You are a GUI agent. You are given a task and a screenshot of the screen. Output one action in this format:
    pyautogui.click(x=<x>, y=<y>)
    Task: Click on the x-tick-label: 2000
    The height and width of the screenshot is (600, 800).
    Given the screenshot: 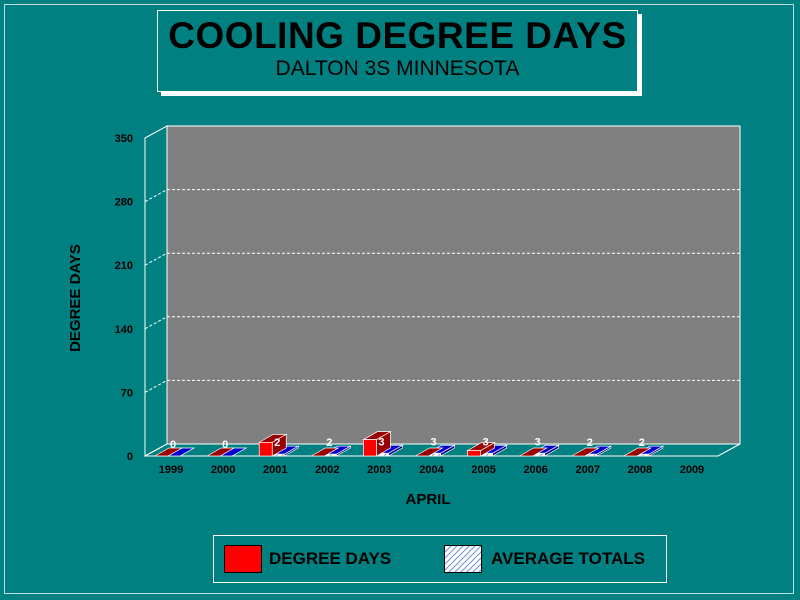 What is the action you would take?
    pyautogui.click(x=223, y=470)
    